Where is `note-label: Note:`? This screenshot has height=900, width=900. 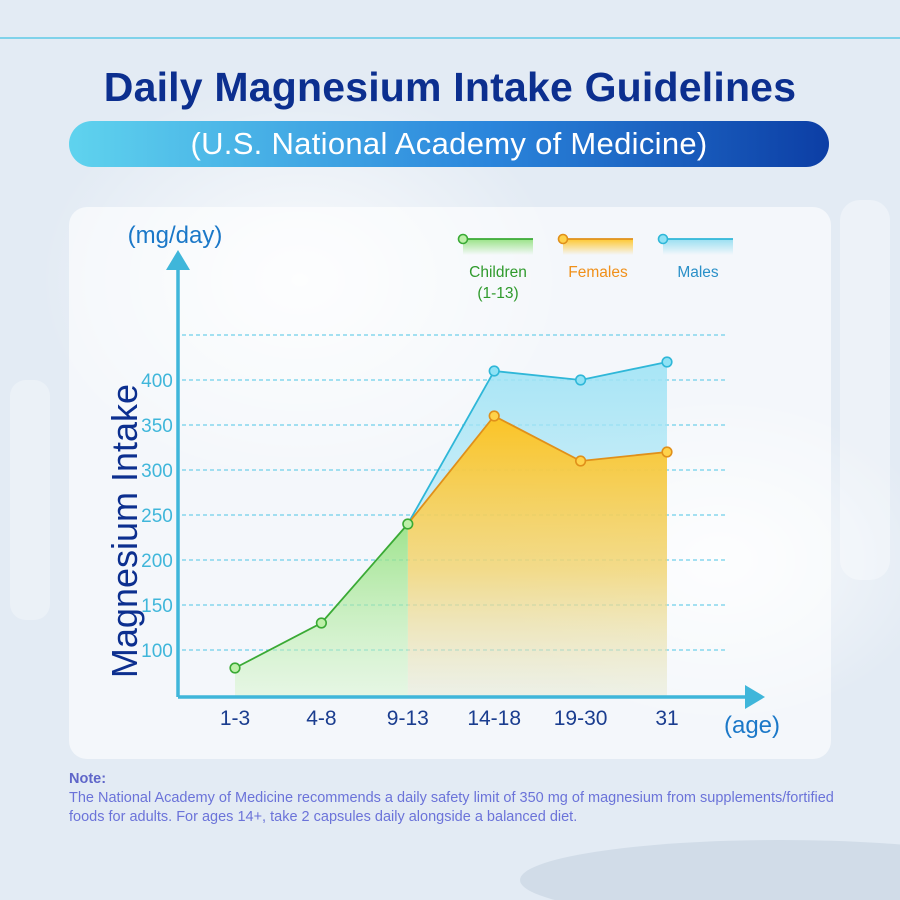
note-label: Note: is located at coordinates (88, 779).